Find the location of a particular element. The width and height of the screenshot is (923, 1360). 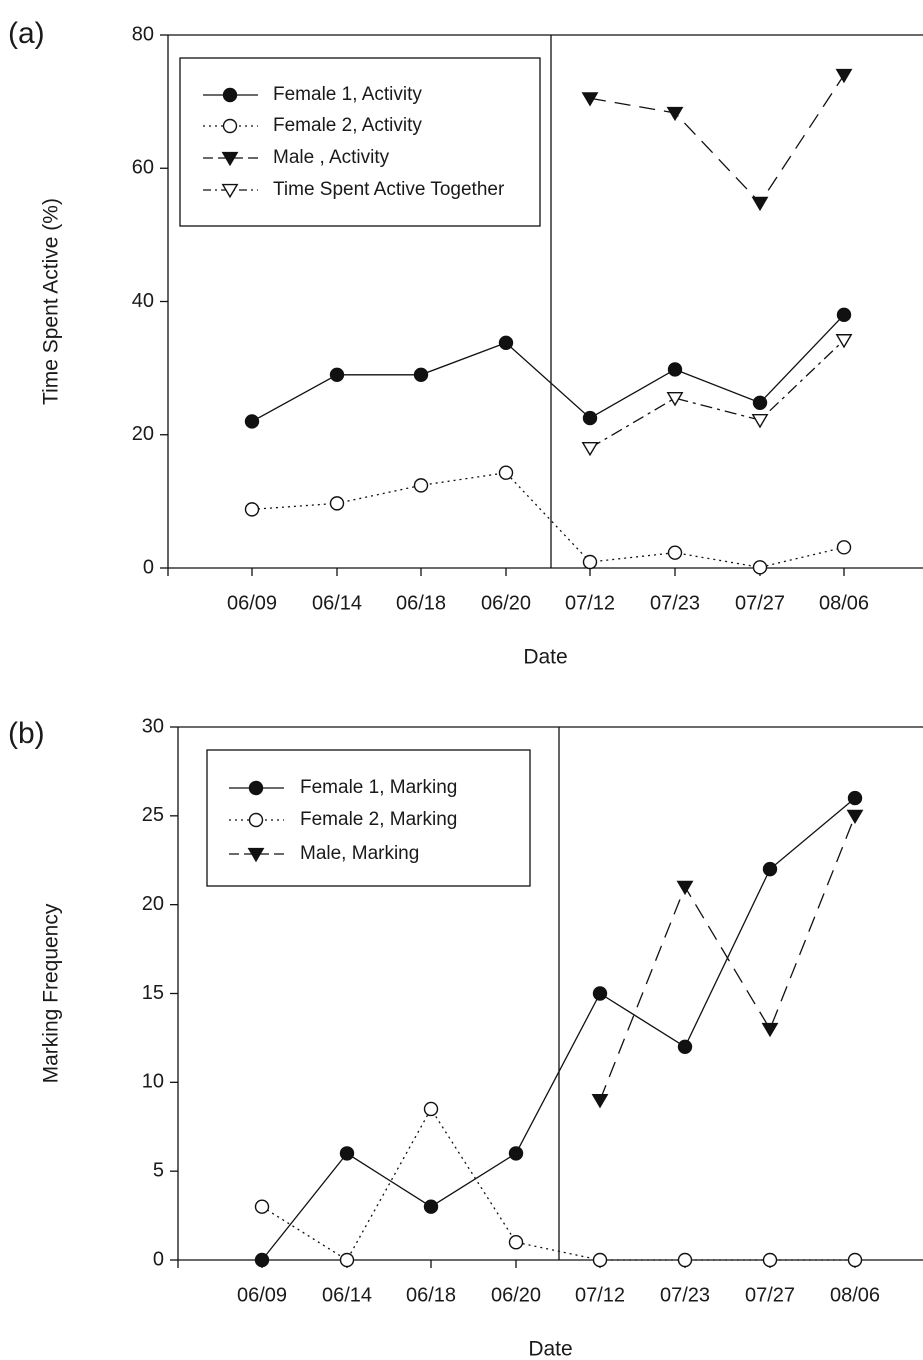

series-line-female-2-marking is located at coordinates (558, 1184).